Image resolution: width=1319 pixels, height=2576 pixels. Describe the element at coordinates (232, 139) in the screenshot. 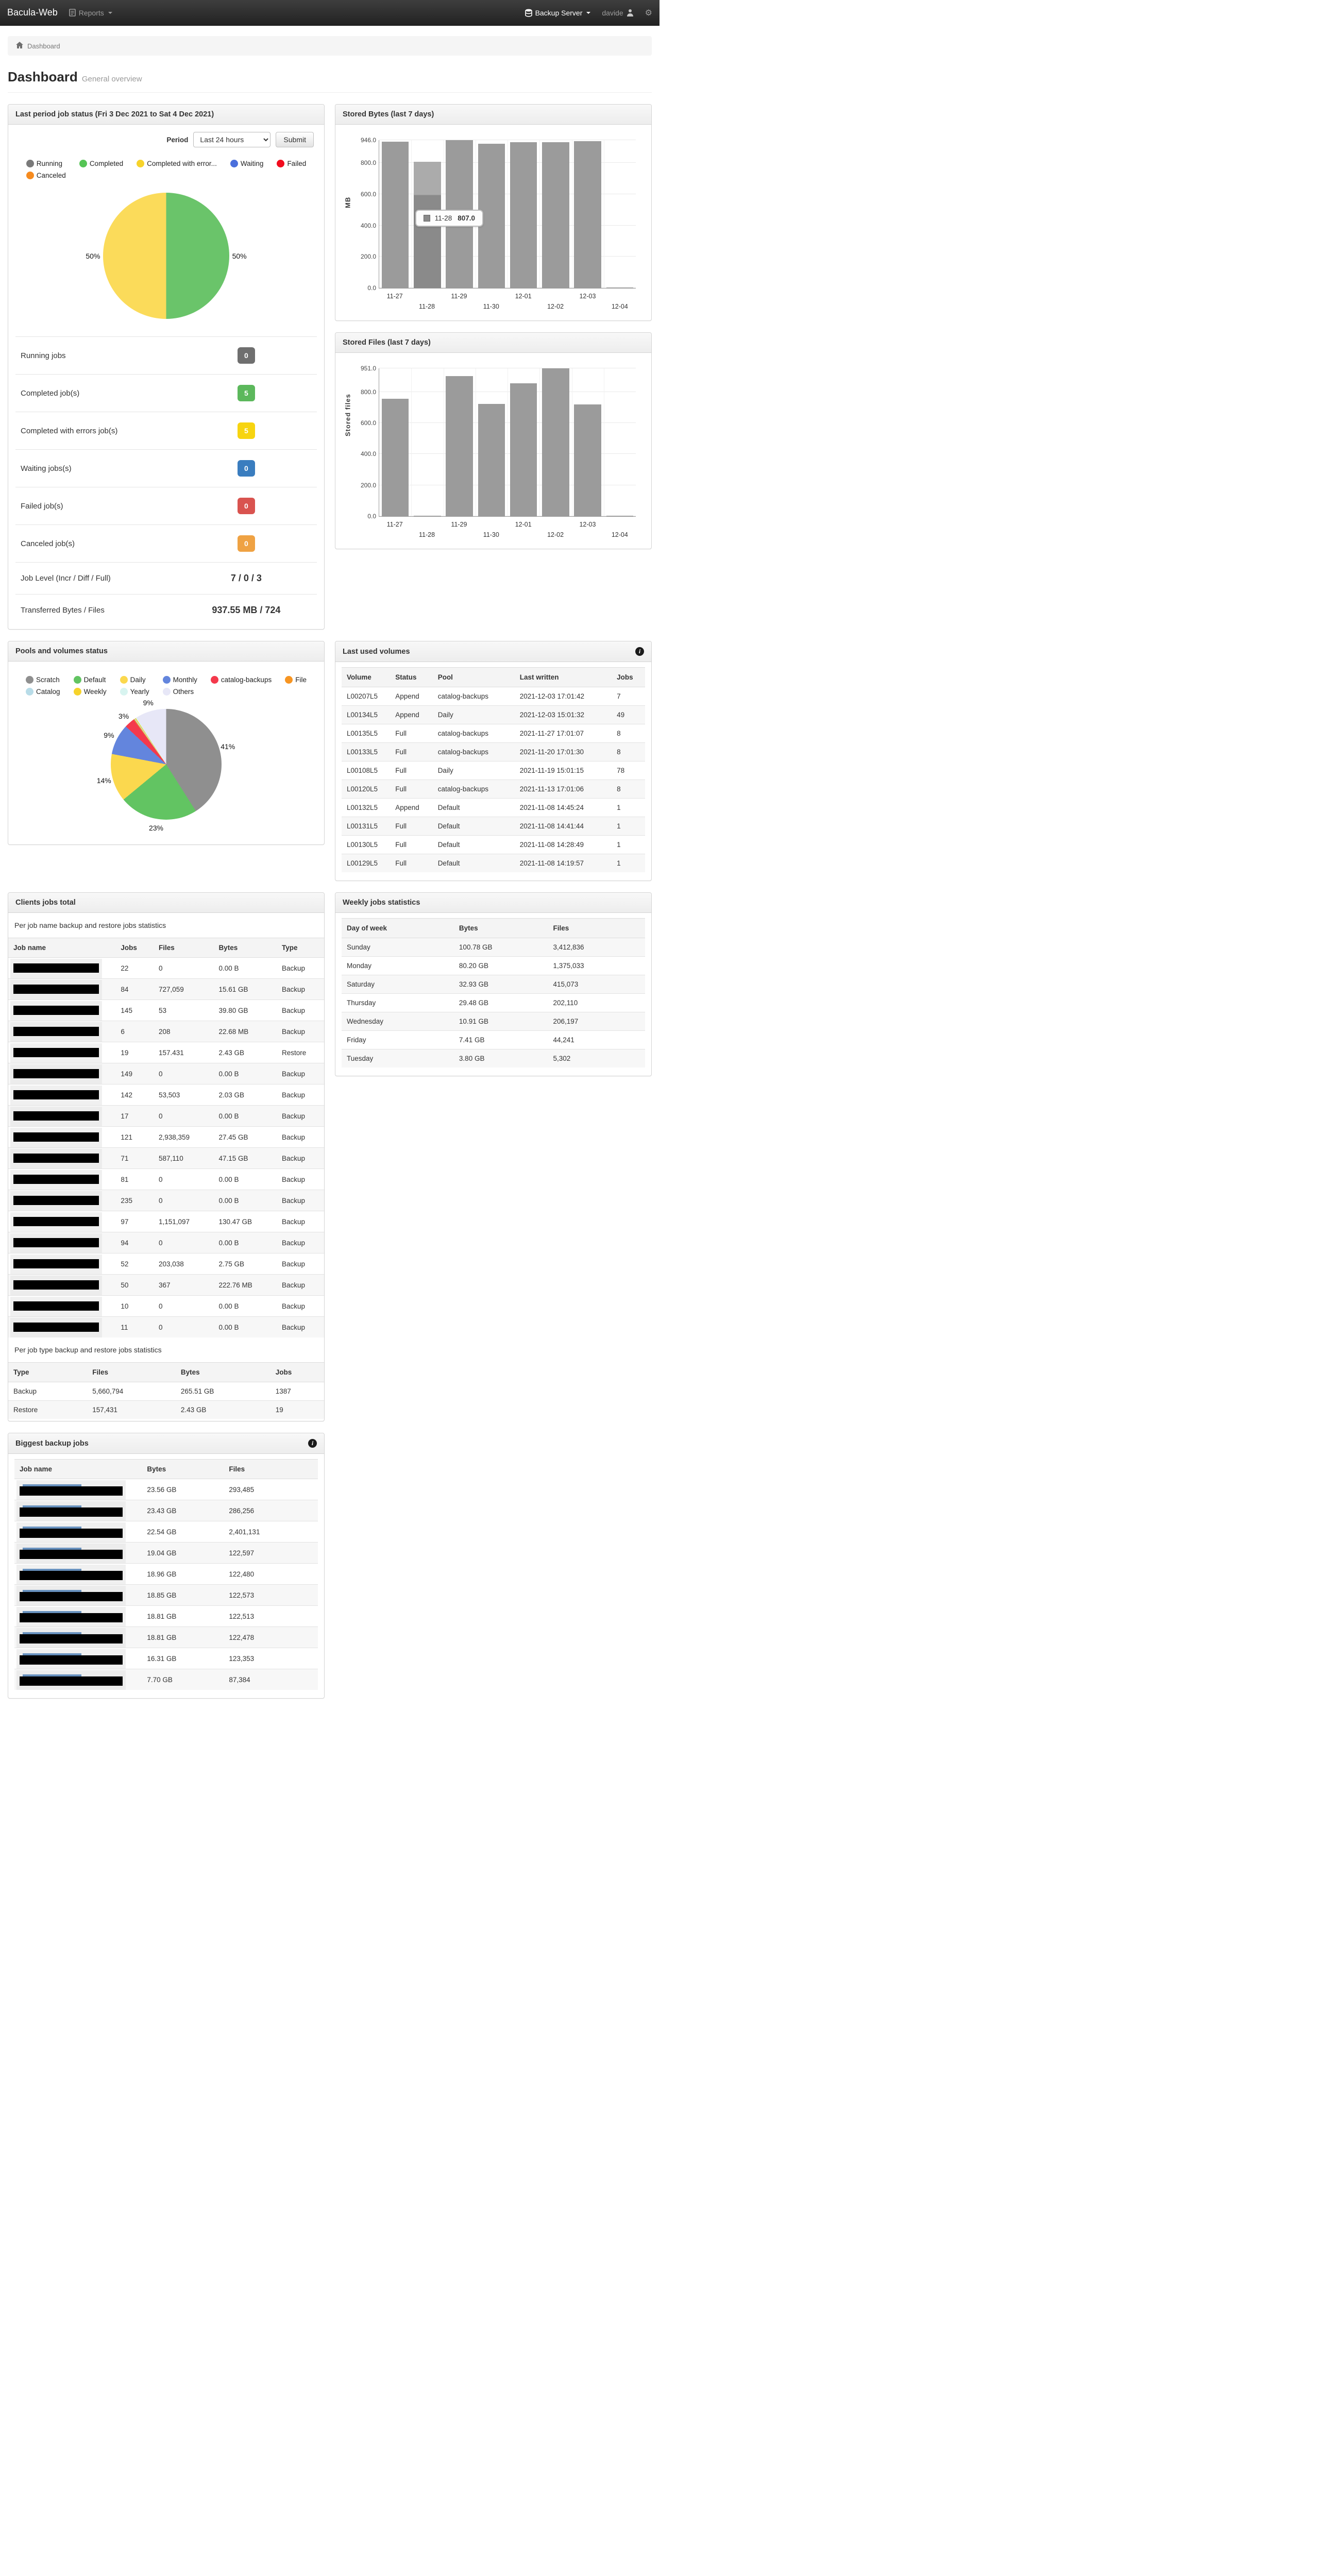

I see `period-select: Last 24 hours` at that location.